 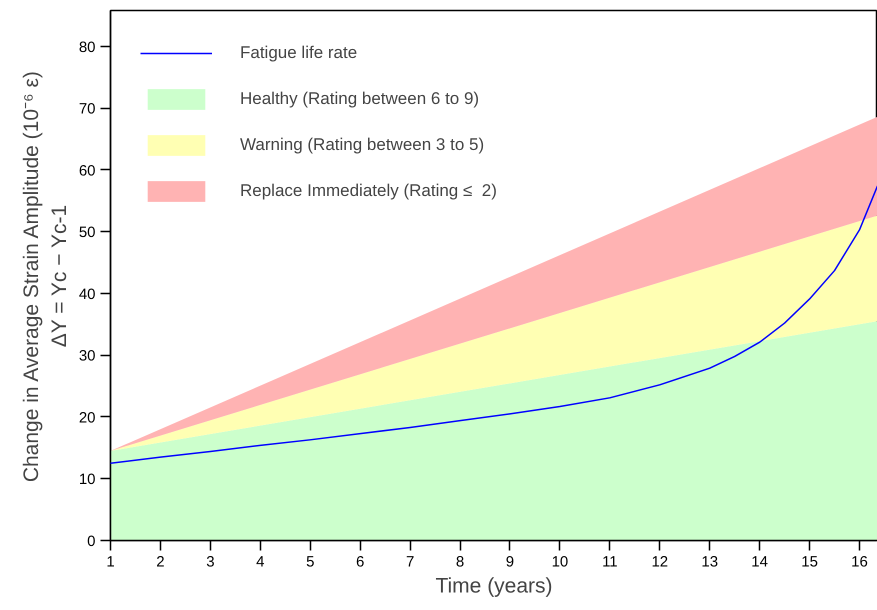 What do you see at coordinates (260, 562) in the screenshot?
I see `x-tick-label: 4` at bounding box center [260, 562].